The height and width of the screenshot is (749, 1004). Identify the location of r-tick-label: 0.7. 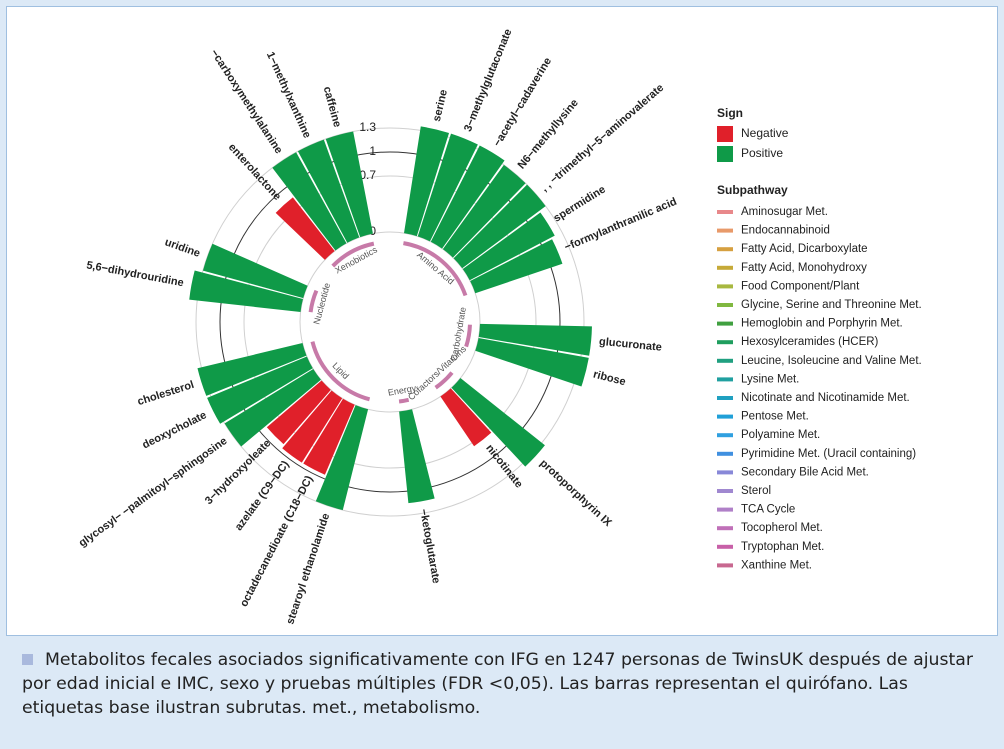
(367, 175).